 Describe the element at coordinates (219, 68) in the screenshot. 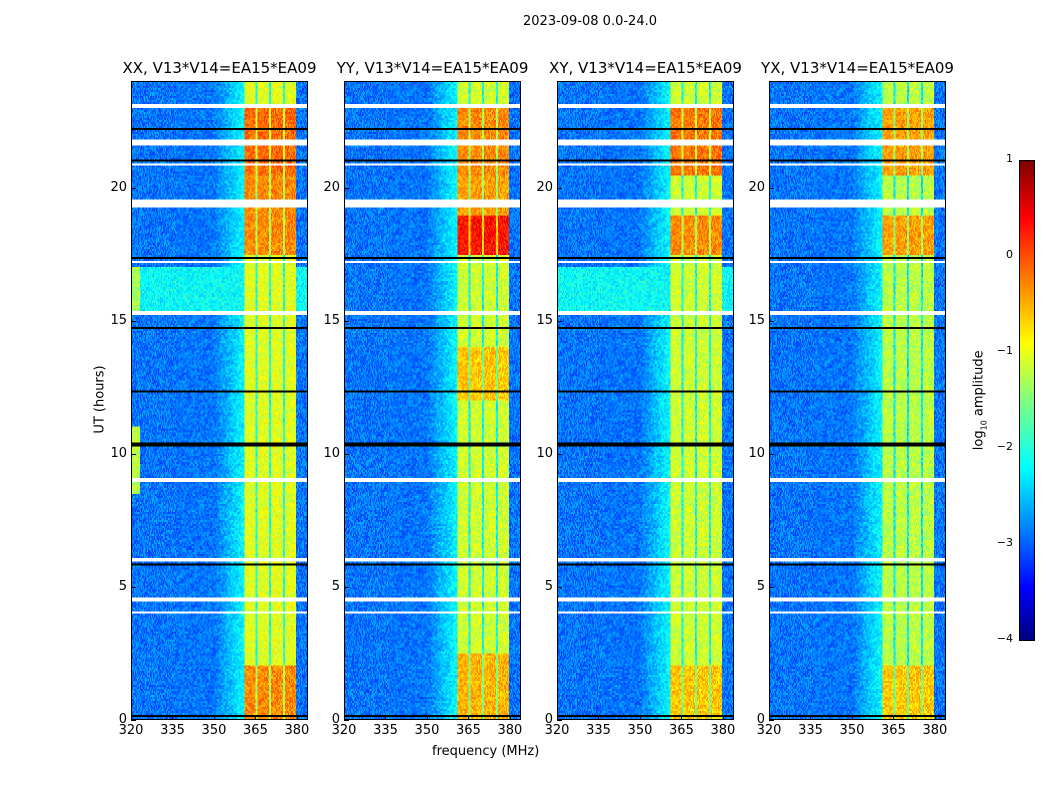

I see `panel-title: XX, V13*V14=EA15*EA09` at that location.